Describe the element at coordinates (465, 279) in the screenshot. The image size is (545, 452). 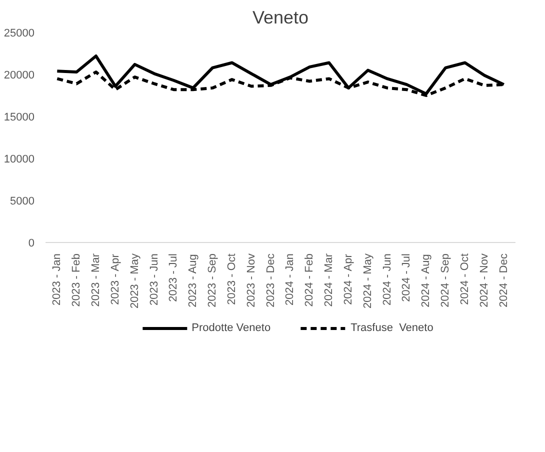
I see `x-tick-label: 2024 - Oct` at that location.